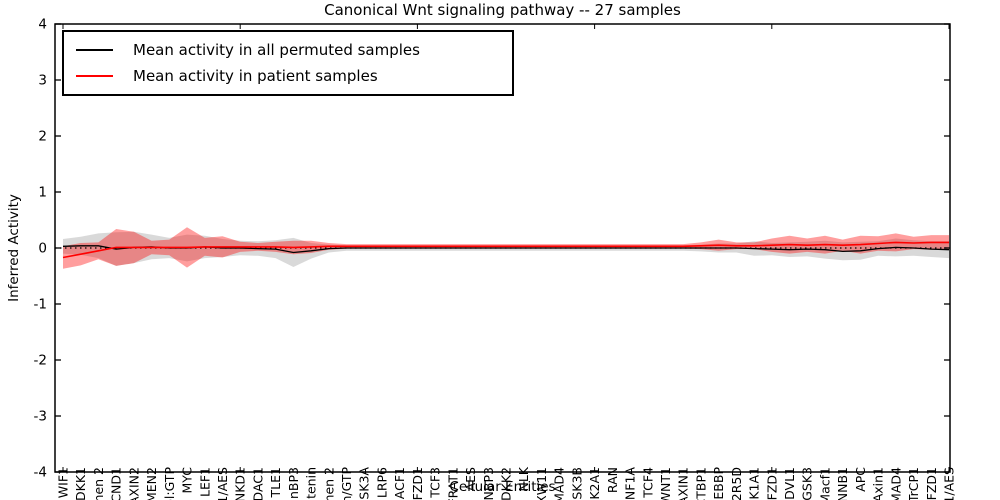  I want to click on x-axis-category-label: DKK1/LRP6/Kremen 2, so click(98, 483).